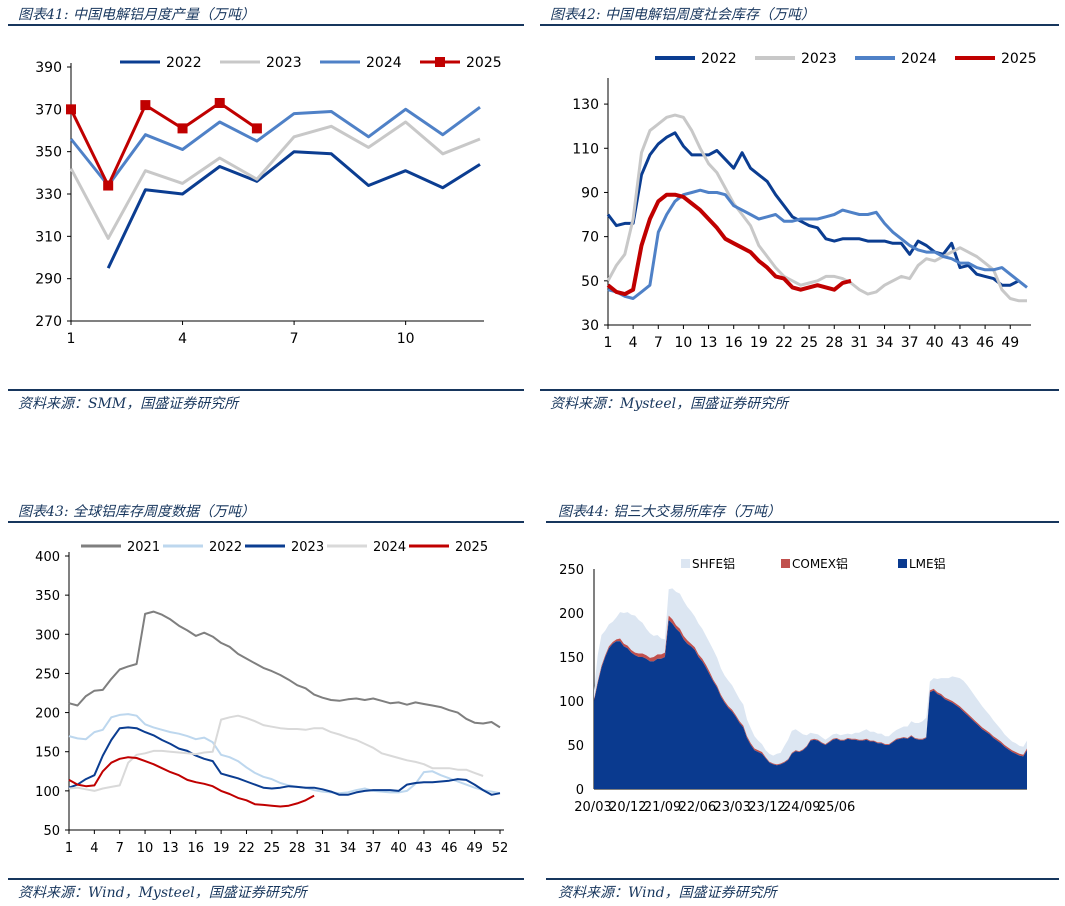  I want to click on chart-43-source: 资料来源：Wind，Mysteel，国盛证券研究所, so click(162, 893).